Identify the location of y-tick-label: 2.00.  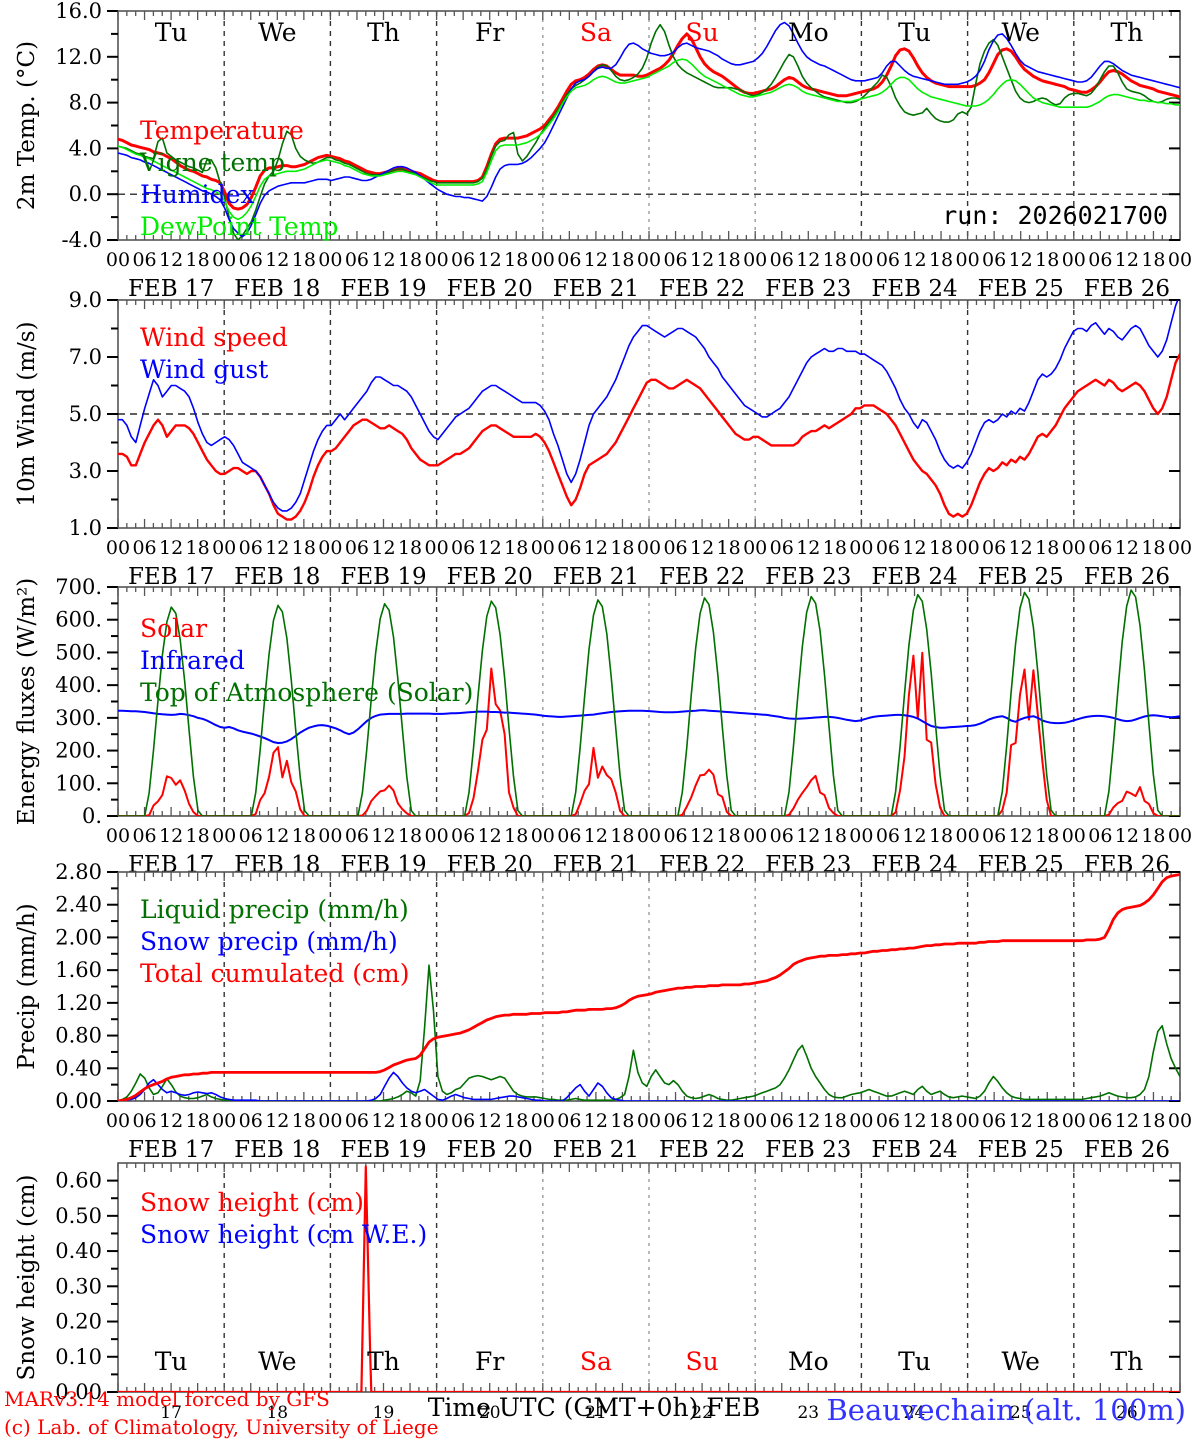
(78, 937).